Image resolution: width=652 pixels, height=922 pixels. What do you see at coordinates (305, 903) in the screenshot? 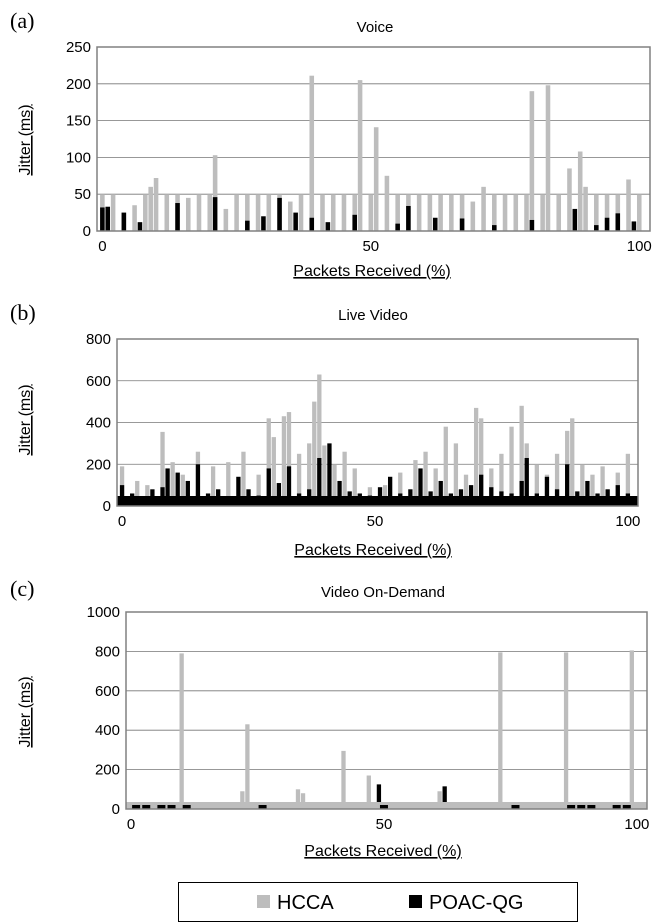
I see `legend-label: HCCA` at bounding box center [305, 903].